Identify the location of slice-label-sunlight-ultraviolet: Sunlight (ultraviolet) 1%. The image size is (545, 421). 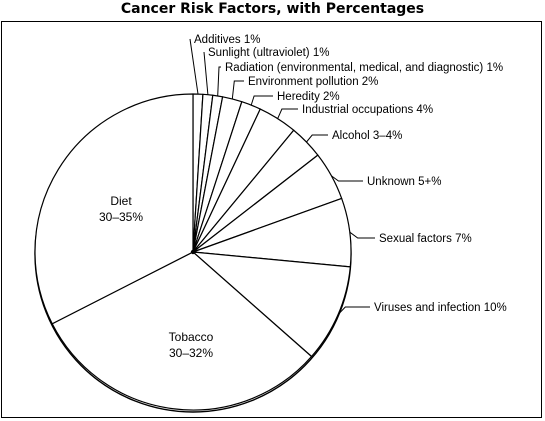
(268, 53).